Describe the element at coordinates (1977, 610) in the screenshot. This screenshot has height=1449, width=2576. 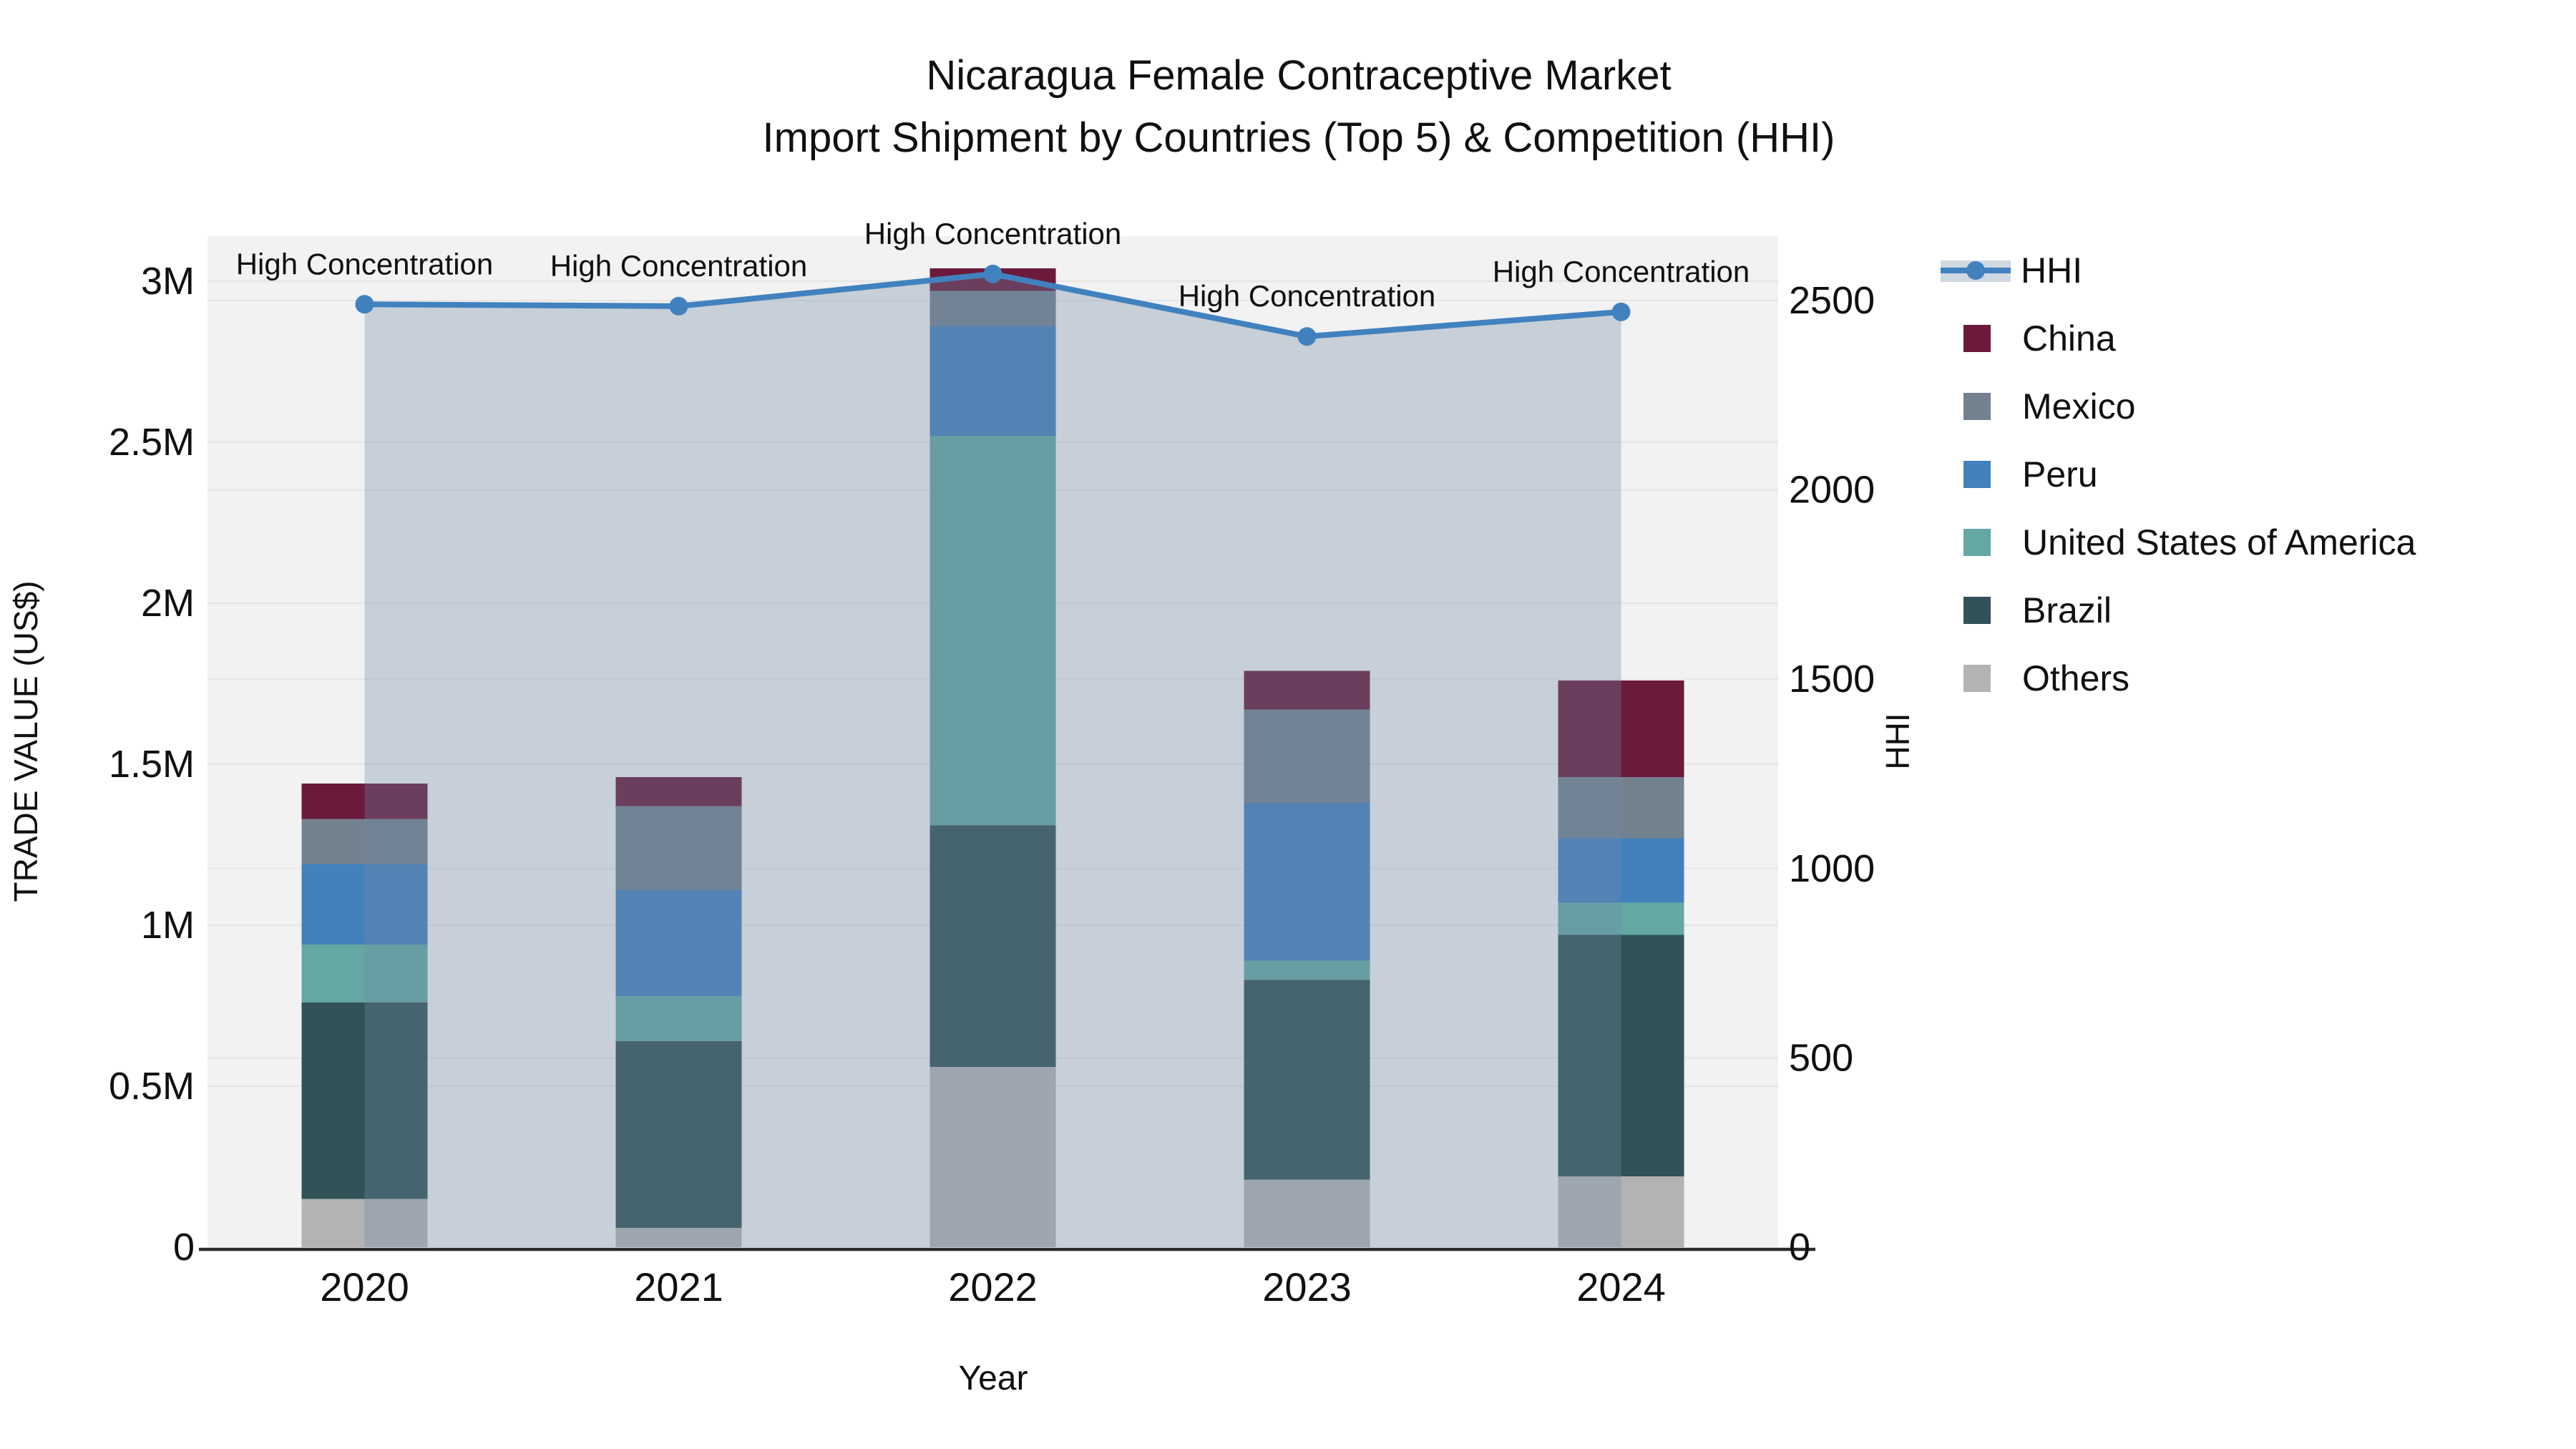
I see `legend-swatch-brazil` at that location.